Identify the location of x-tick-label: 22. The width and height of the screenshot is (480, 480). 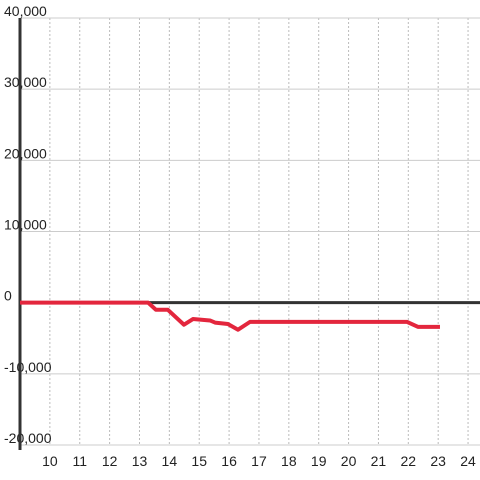
(409, 461).